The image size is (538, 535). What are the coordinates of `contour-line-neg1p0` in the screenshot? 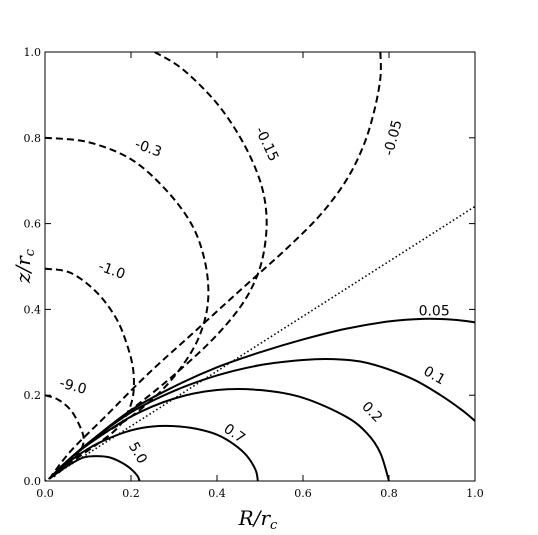 It's located at (90, 372).